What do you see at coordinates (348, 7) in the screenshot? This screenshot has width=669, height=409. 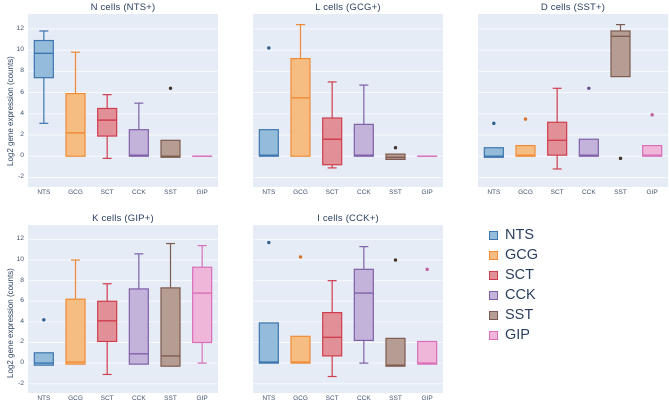 I see `subplot-title: L cells (GCG+)` at bounding box center [348, 7].